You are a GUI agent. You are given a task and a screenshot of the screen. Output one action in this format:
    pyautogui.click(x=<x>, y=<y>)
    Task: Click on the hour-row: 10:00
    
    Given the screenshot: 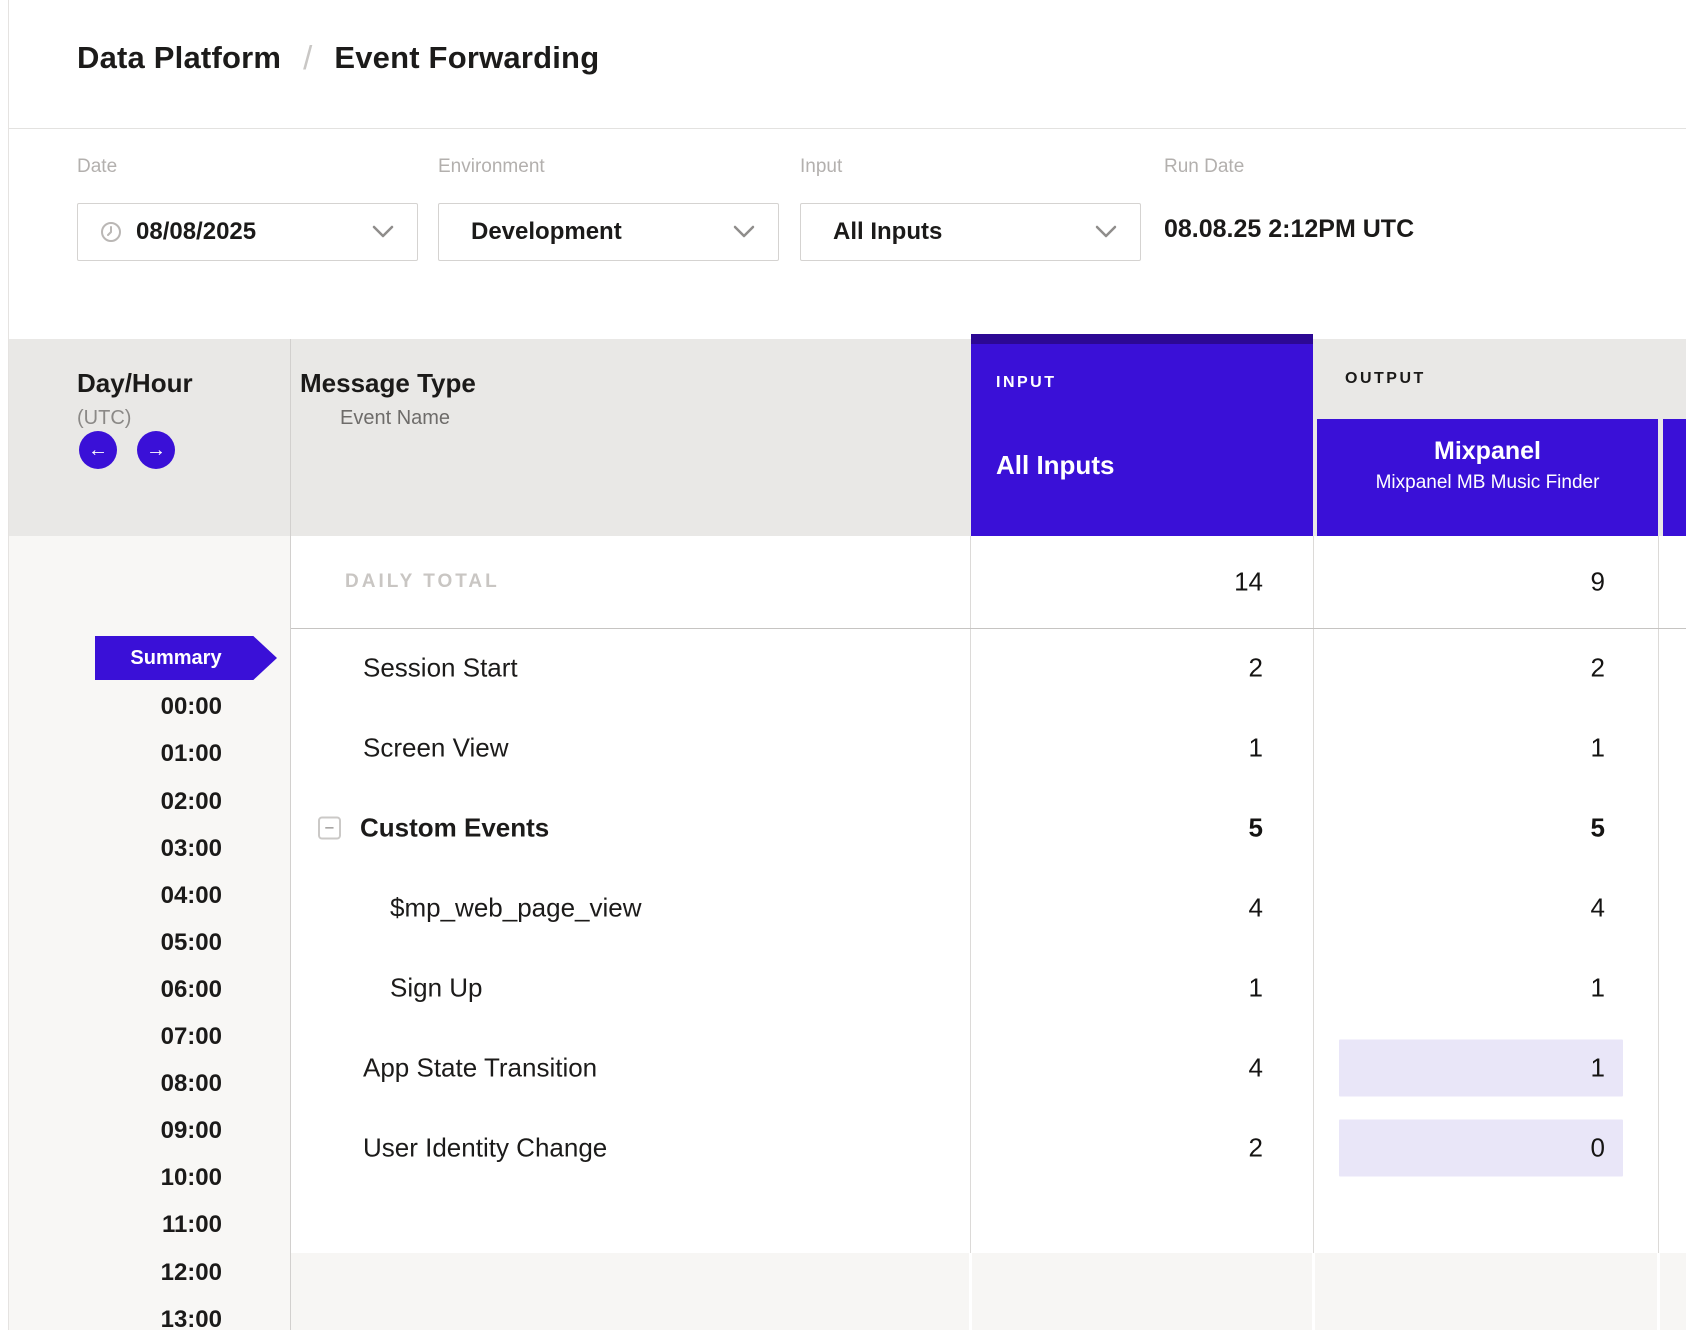 What is the action you would take?
    pyautogui.click(x=191, y=1177)
    